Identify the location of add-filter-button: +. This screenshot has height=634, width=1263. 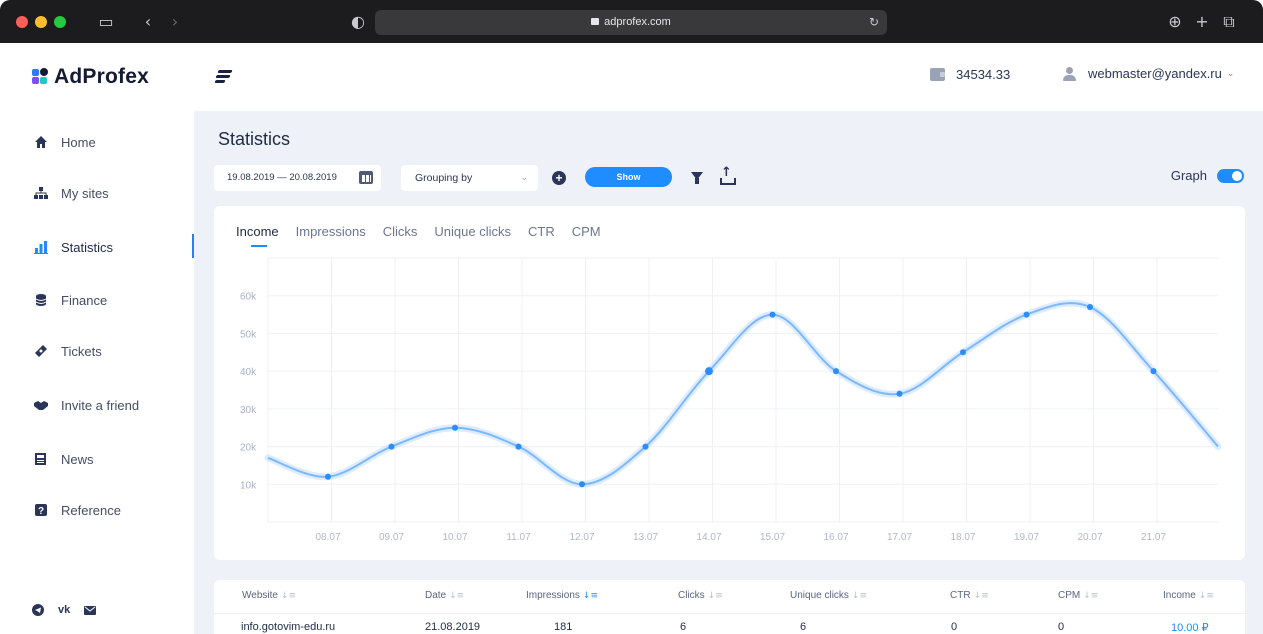
(559, 178).